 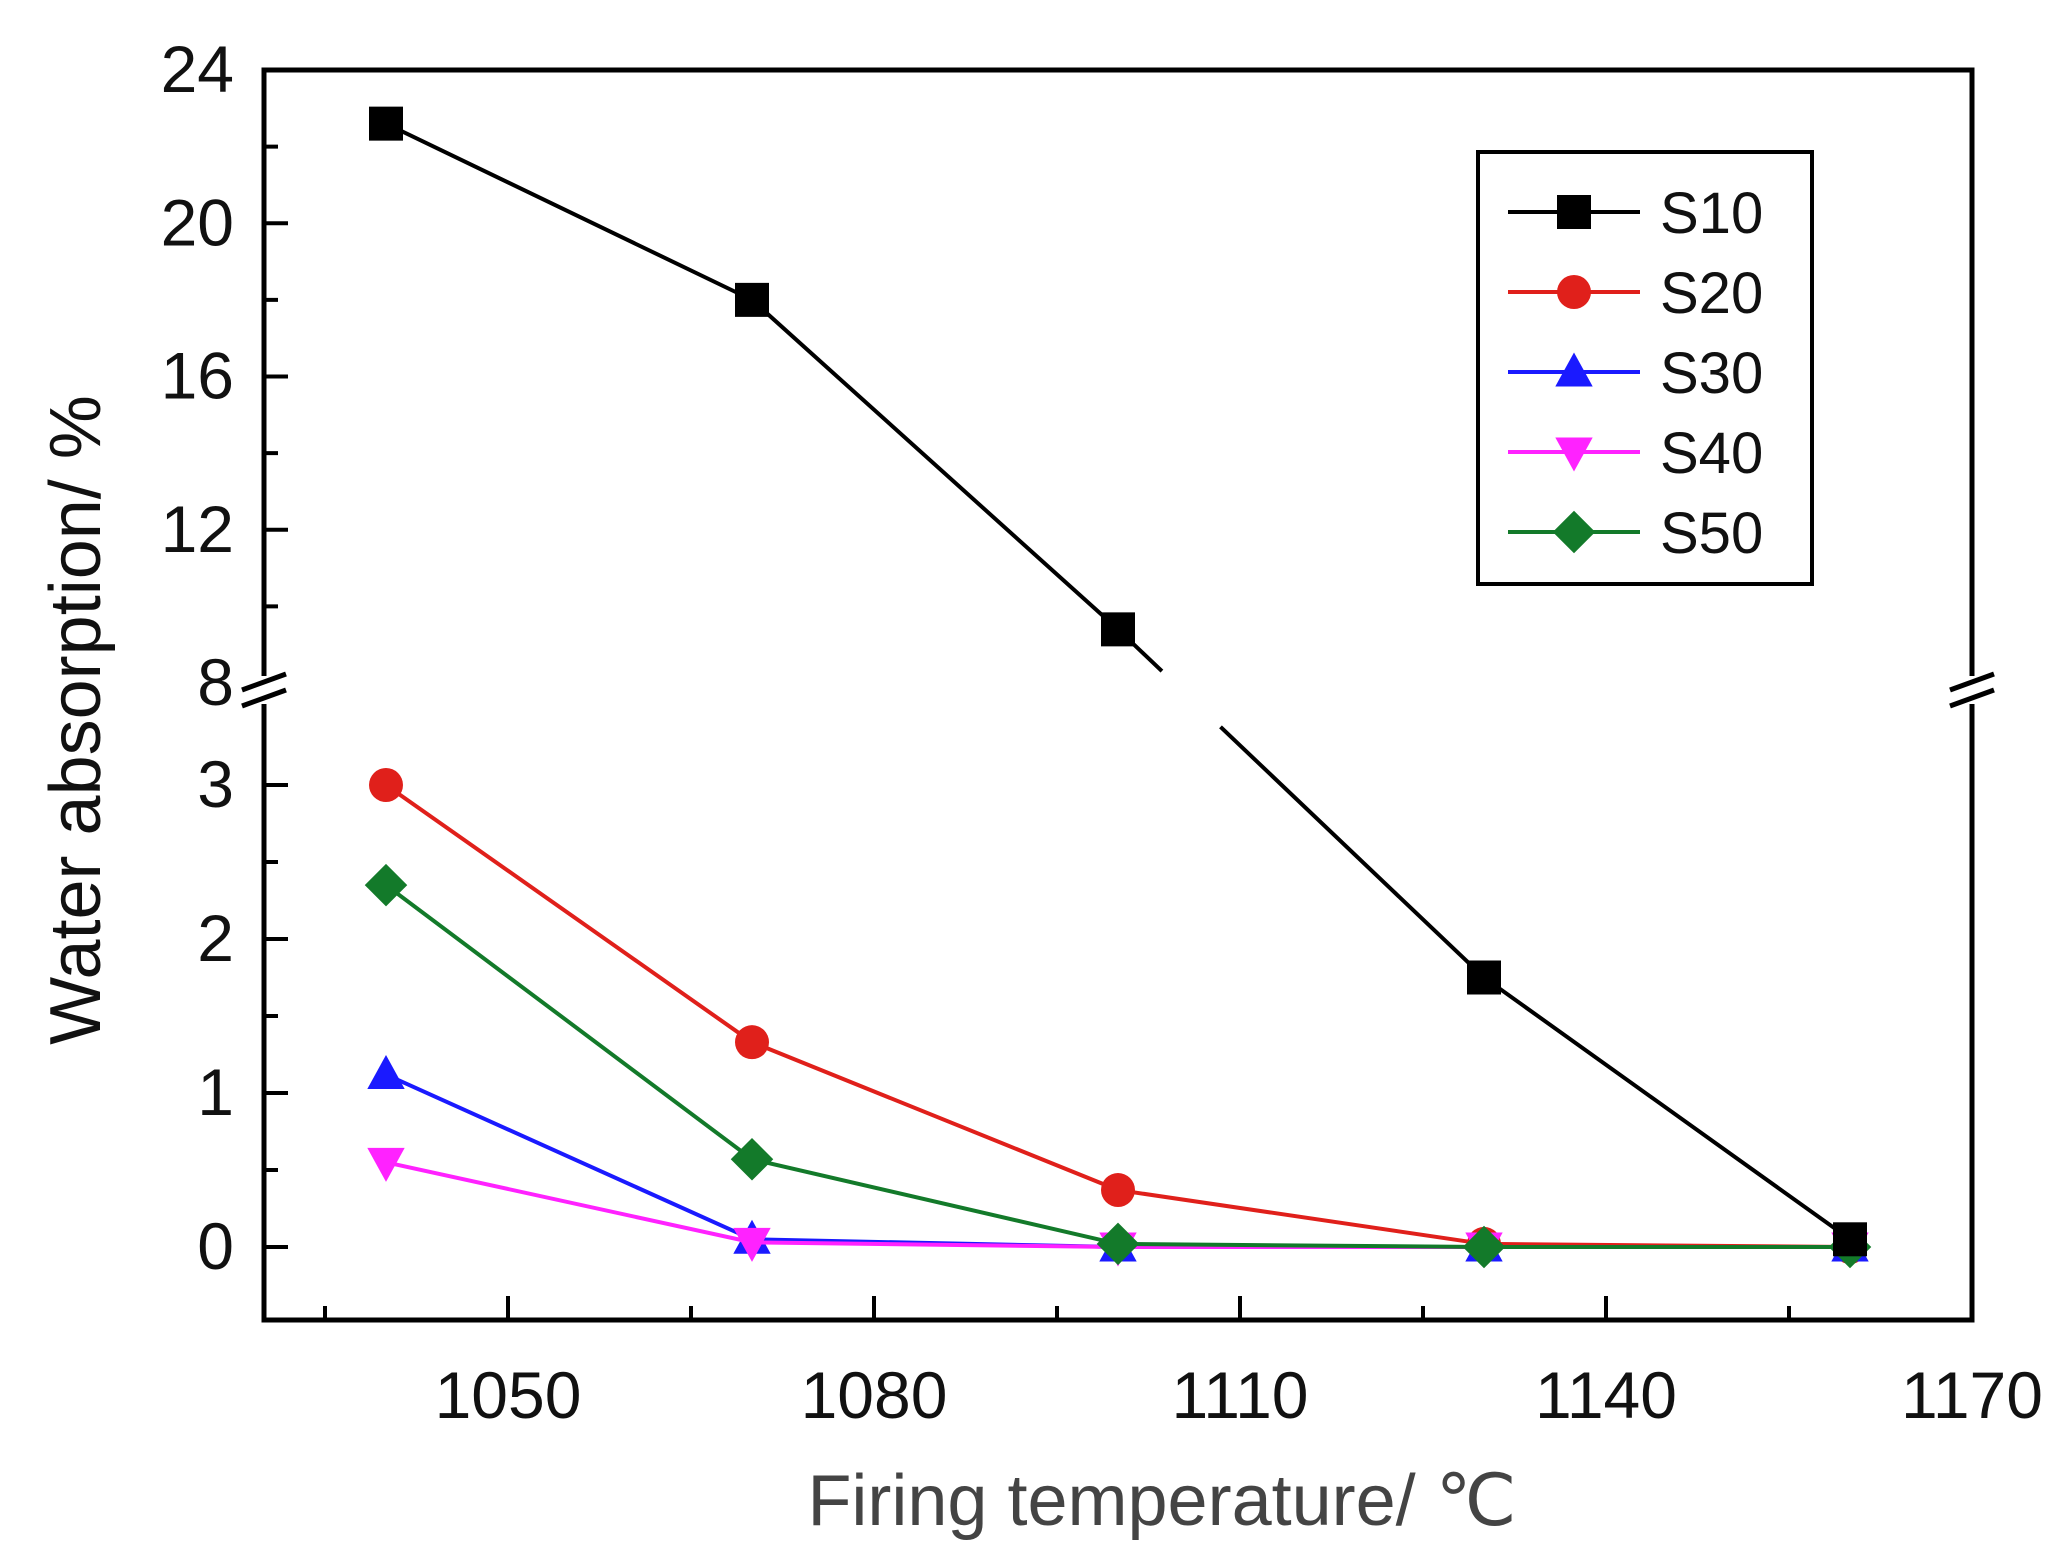 What do you see at coordinates (215, 1092) in the screenshot?
I see `y-tick-label: 1` at bounding box center [215, 1092].